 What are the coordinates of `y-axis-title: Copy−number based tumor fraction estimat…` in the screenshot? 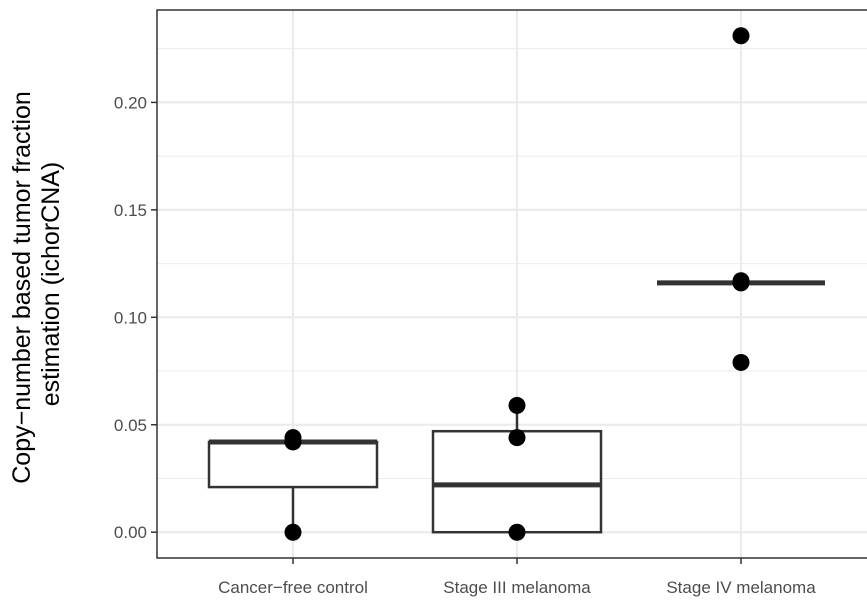 It's located at (36, 284).